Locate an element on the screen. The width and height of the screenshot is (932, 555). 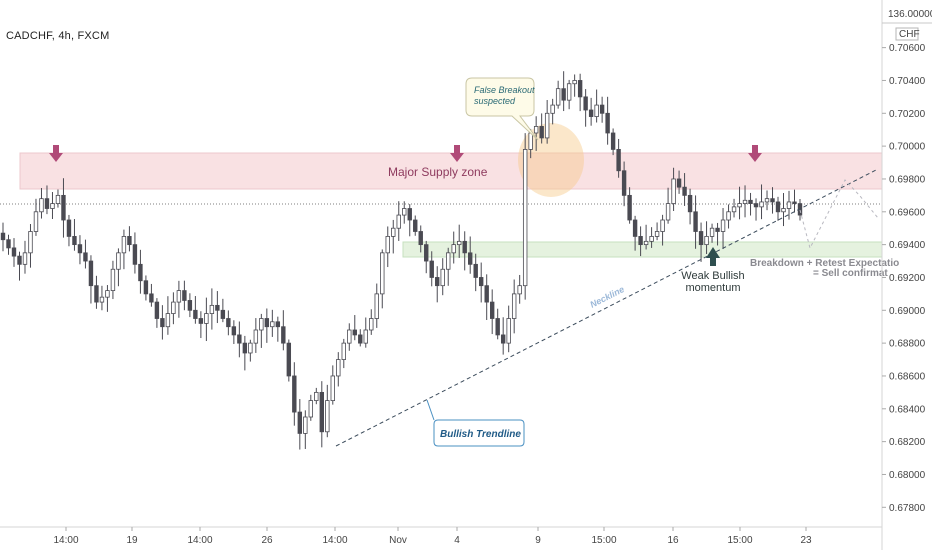
false-breakout-line2: suspected is located at coordinates (495, 101).